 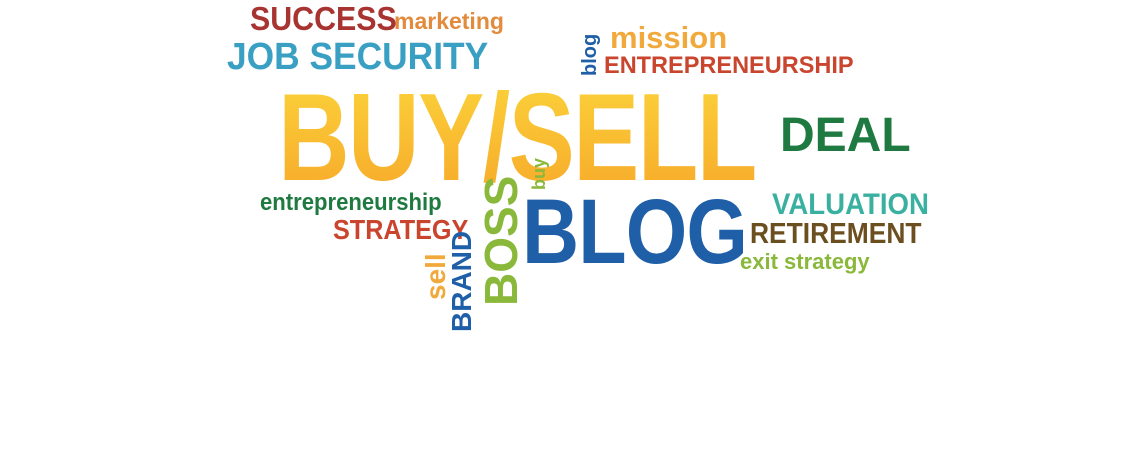 I want to click on word-brand-vertical: BRAND, so click(x=461, y=281).